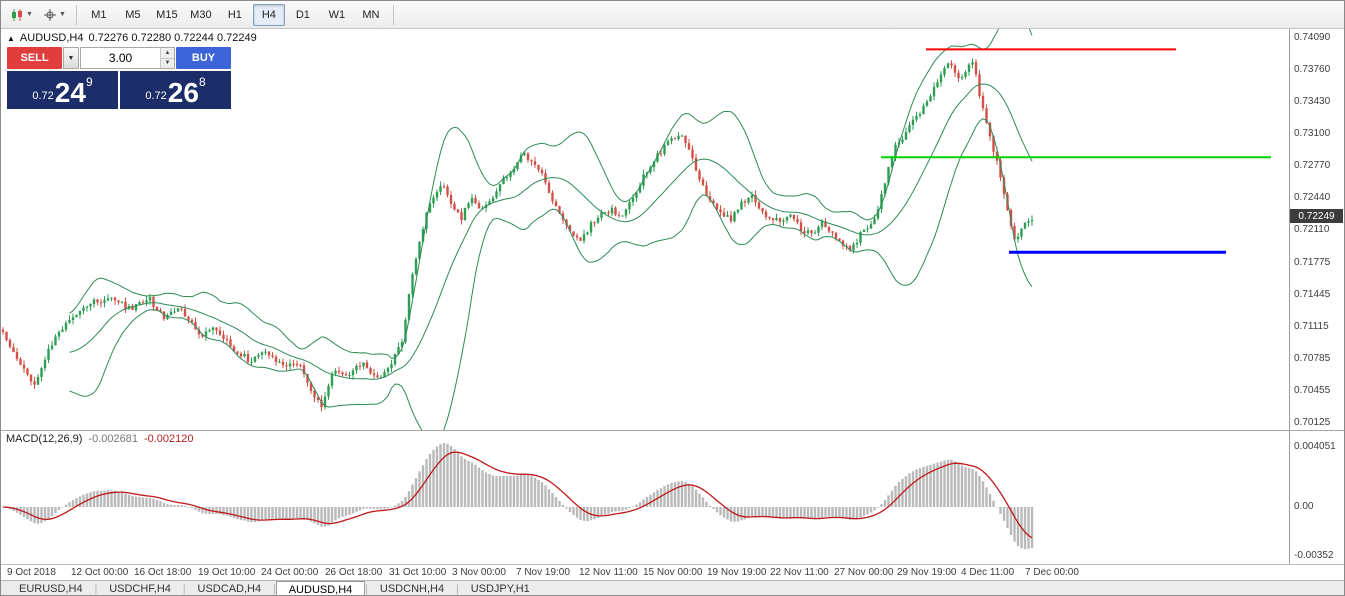 This screenshot has height=596, width=1345. What do you see at coordinates (62, 90) in the screenshot?
I see `sell-price-display: 0.72 24 9` at bounding box center [62, 90].